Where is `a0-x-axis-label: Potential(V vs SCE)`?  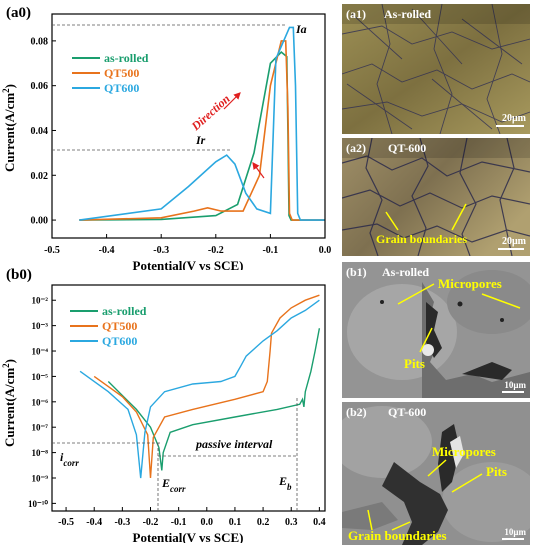 a0-x-axis-label: Potential(V vs SCE) is located at coordinates (188, 264).